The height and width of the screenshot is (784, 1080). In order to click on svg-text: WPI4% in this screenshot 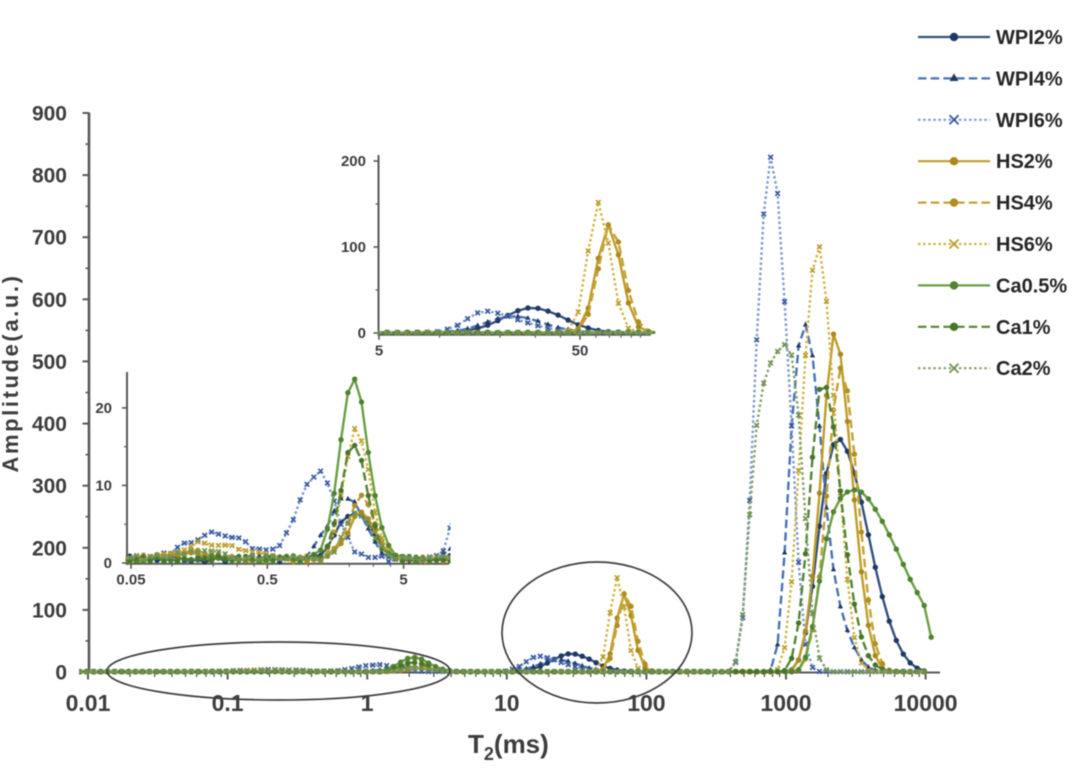, I will do `click(1029, 79)`.